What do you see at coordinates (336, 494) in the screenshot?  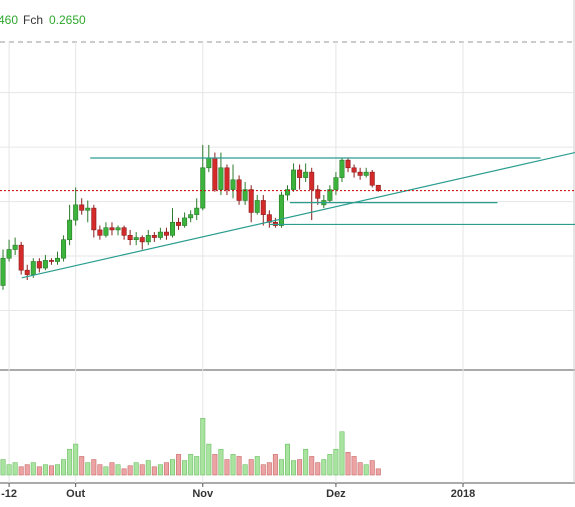 I see `x-tick-label: Dez` at bounding box center [336, 494].